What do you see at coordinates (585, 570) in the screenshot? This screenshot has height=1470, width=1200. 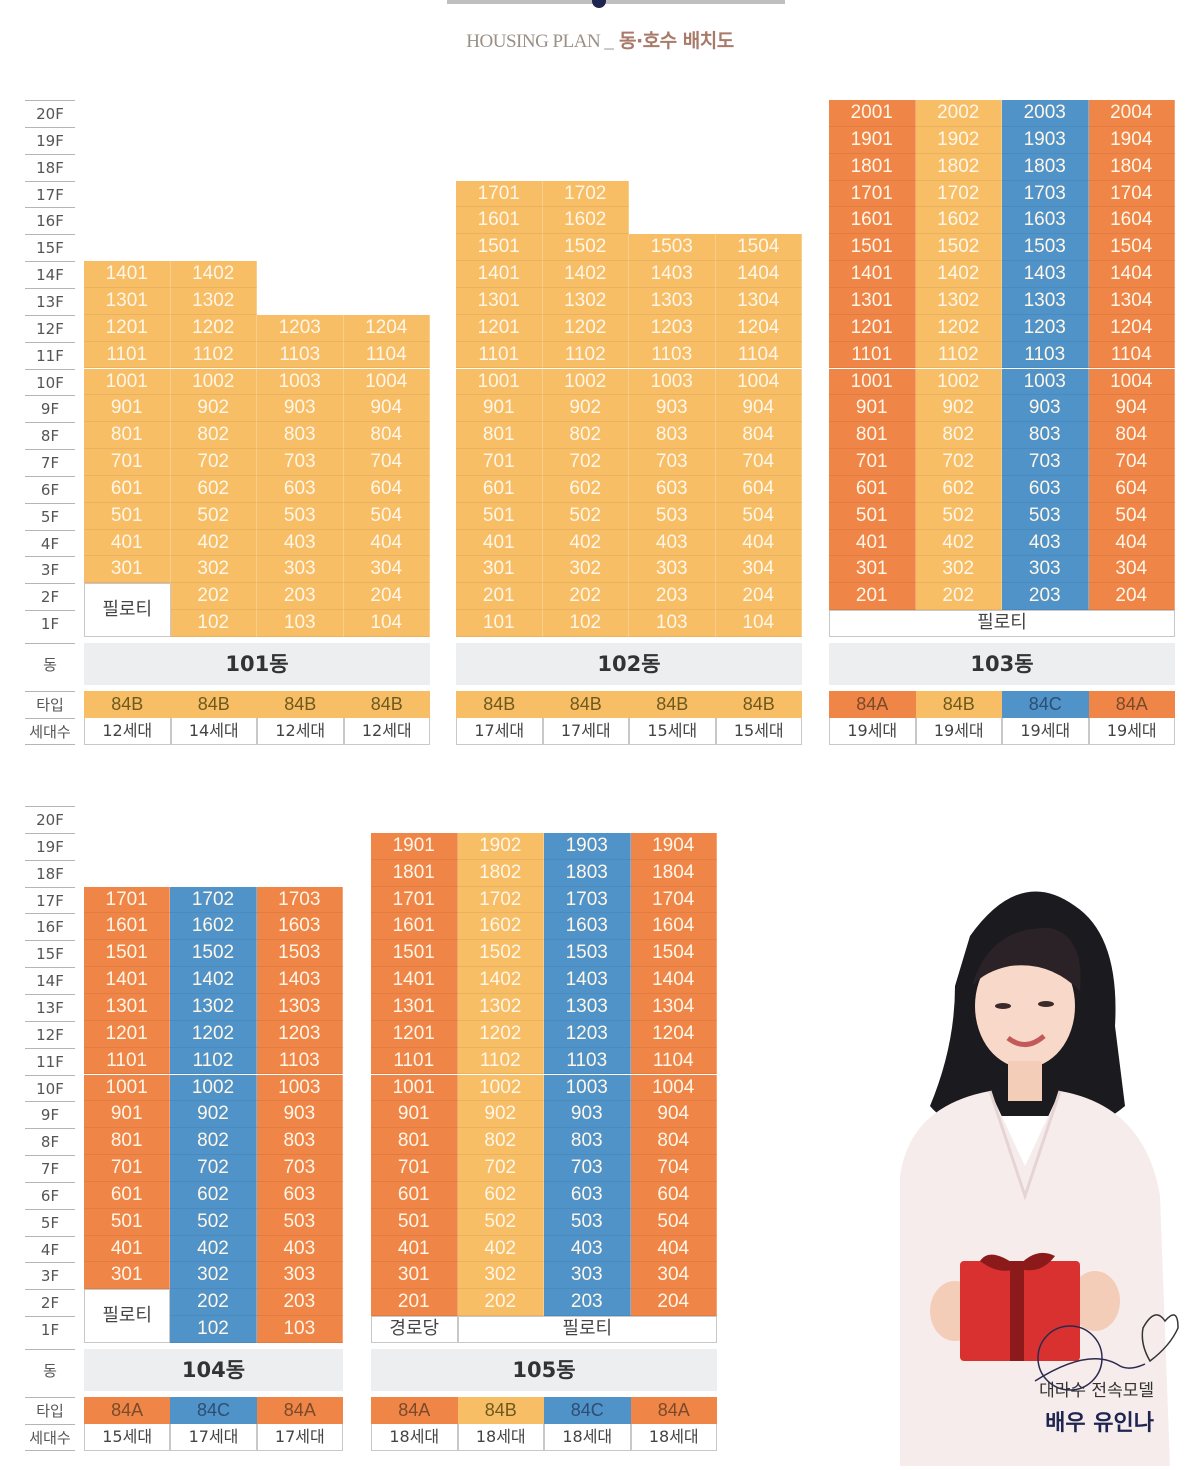 I see `unit-cell: 302` at bounding box center [585, 570].